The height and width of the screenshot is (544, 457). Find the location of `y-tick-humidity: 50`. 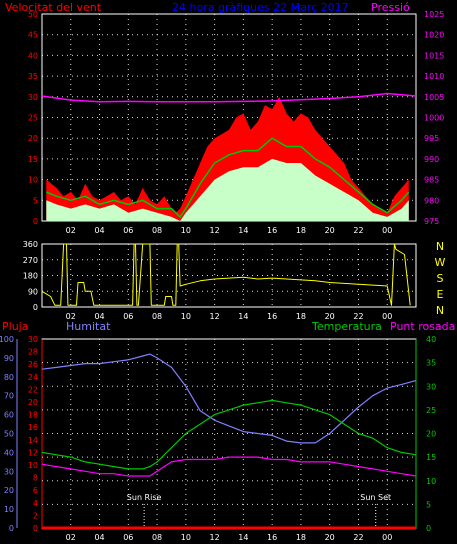

y-tick-humidity: 50 is located at coordinates (9, 434).